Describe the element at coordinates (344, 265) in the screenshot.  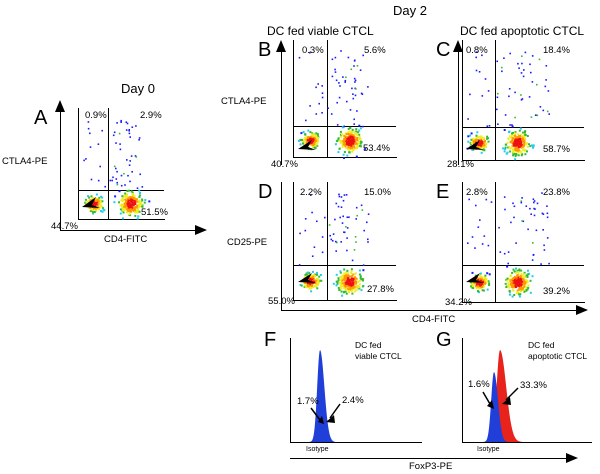
I see `panel-d-quad-h` at that location.